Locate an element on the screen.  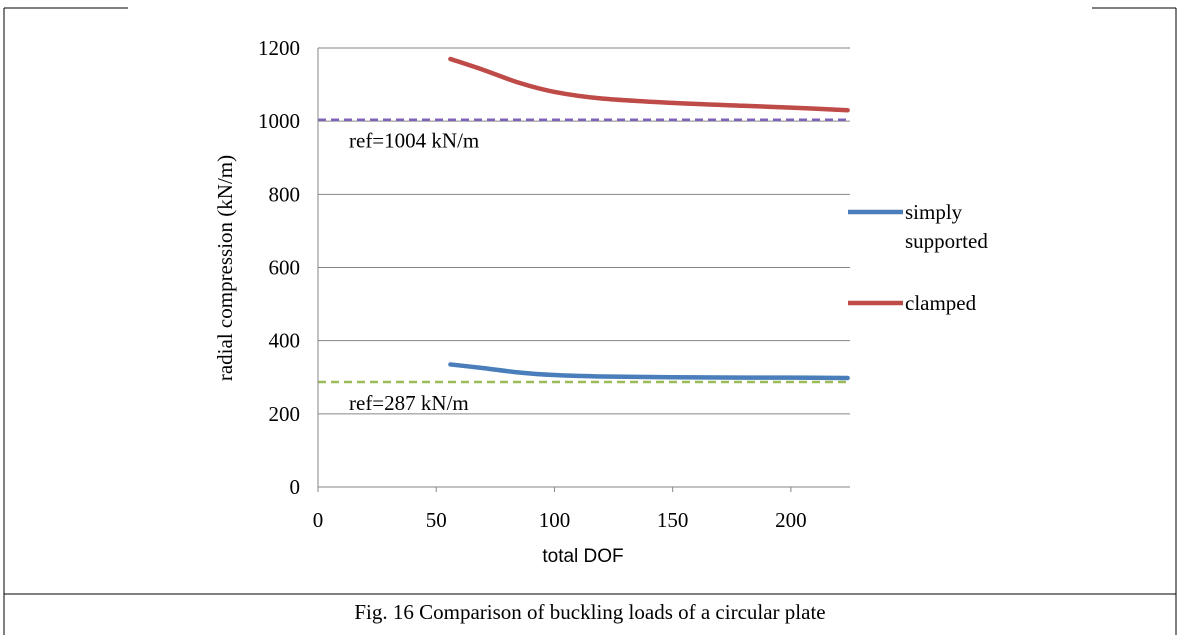
x-tick-label: 50 is located at coordinates (436, 520).